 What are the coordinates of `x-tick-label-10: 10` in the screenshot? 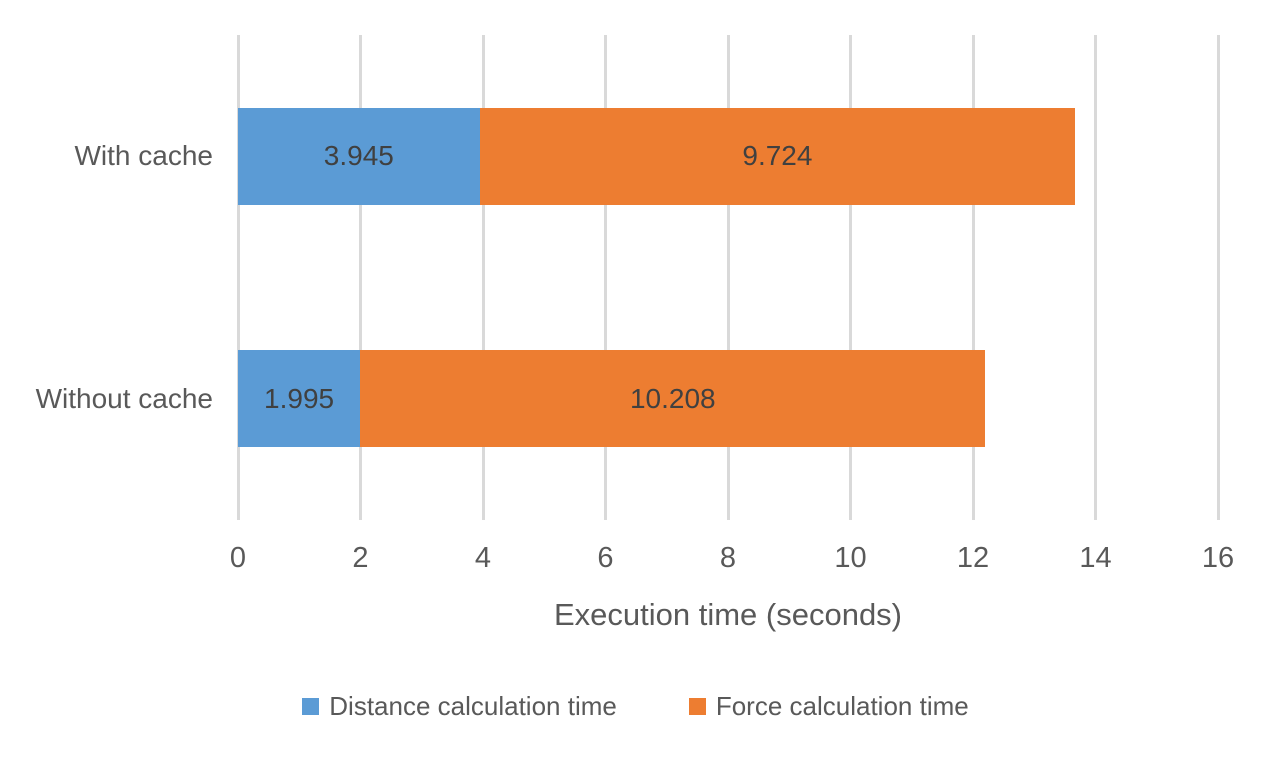 It's located at (850, 558).